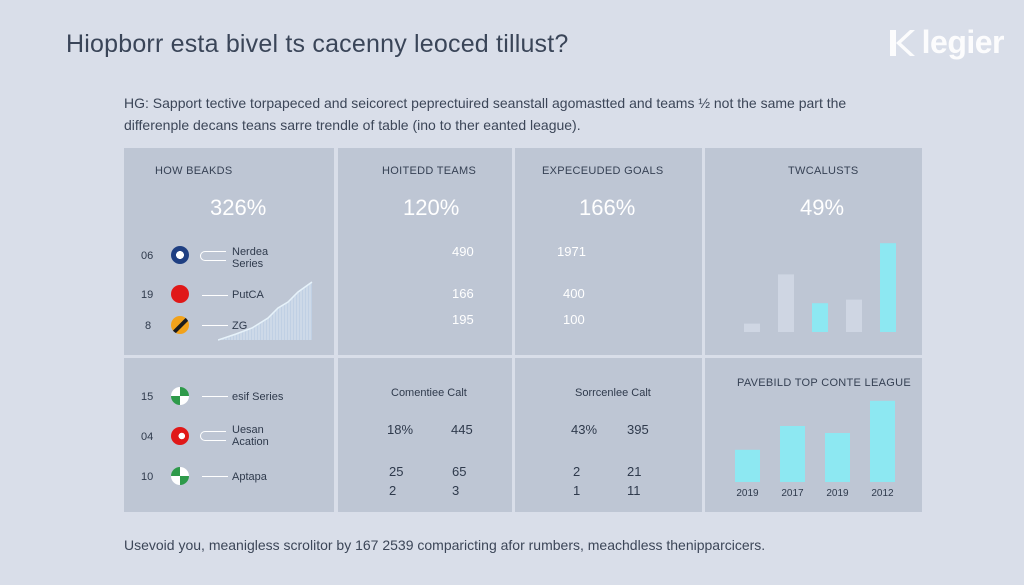  I want to click on trend-sparkline, so click(265, 311).